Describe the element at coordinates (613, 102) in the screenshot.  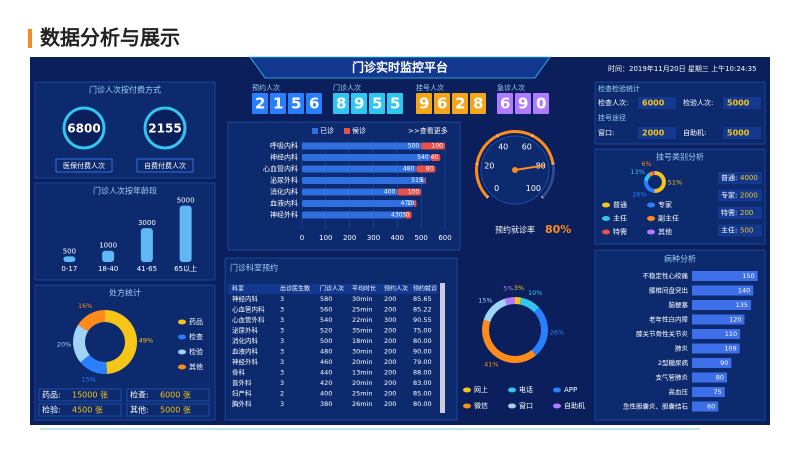
I see `info-label: 检查人次:` at that location.